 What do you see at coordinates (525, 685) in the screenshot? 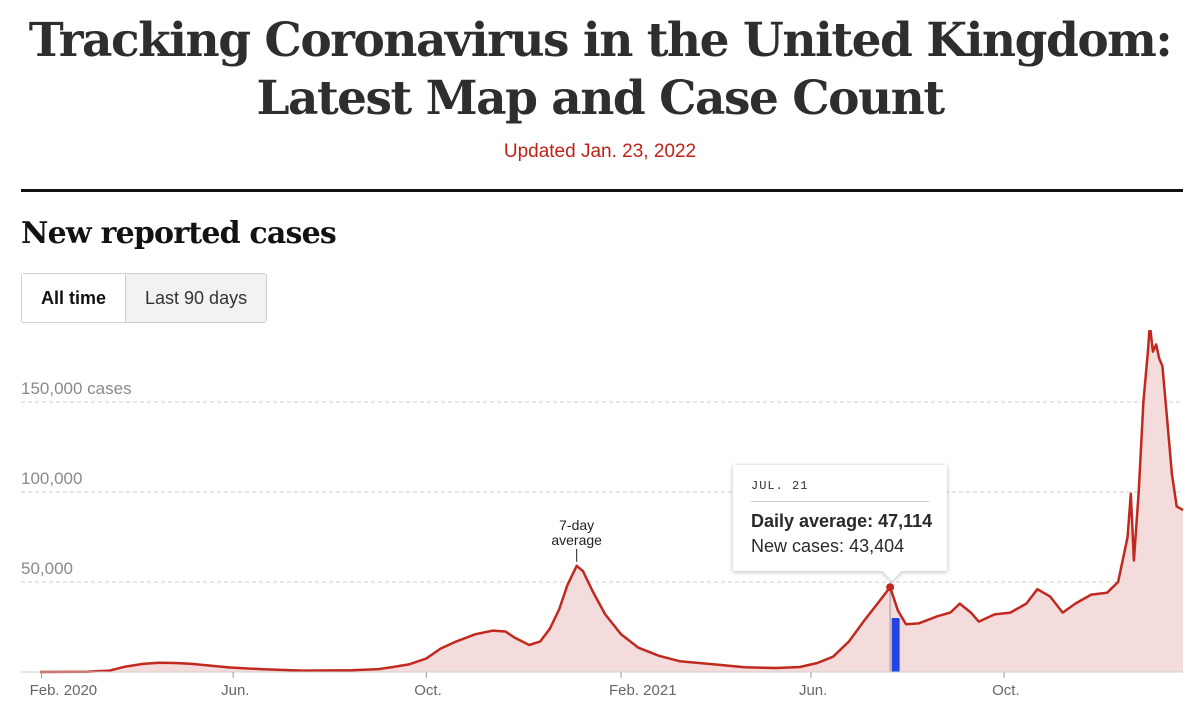
I see `x-axis: Feb. 2020 Jun. Oct. Feb. 2021 Jun. Oct.` at bounding box center [525, 685].